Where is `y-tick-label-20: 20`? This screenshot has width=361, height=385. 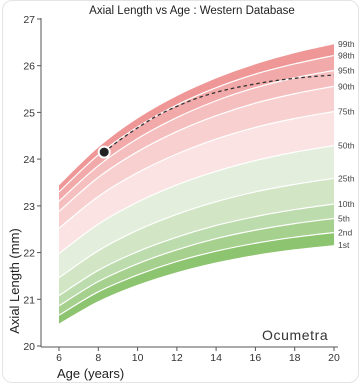
y-tick-label-20: 20 is located at coordinates (29, 347).